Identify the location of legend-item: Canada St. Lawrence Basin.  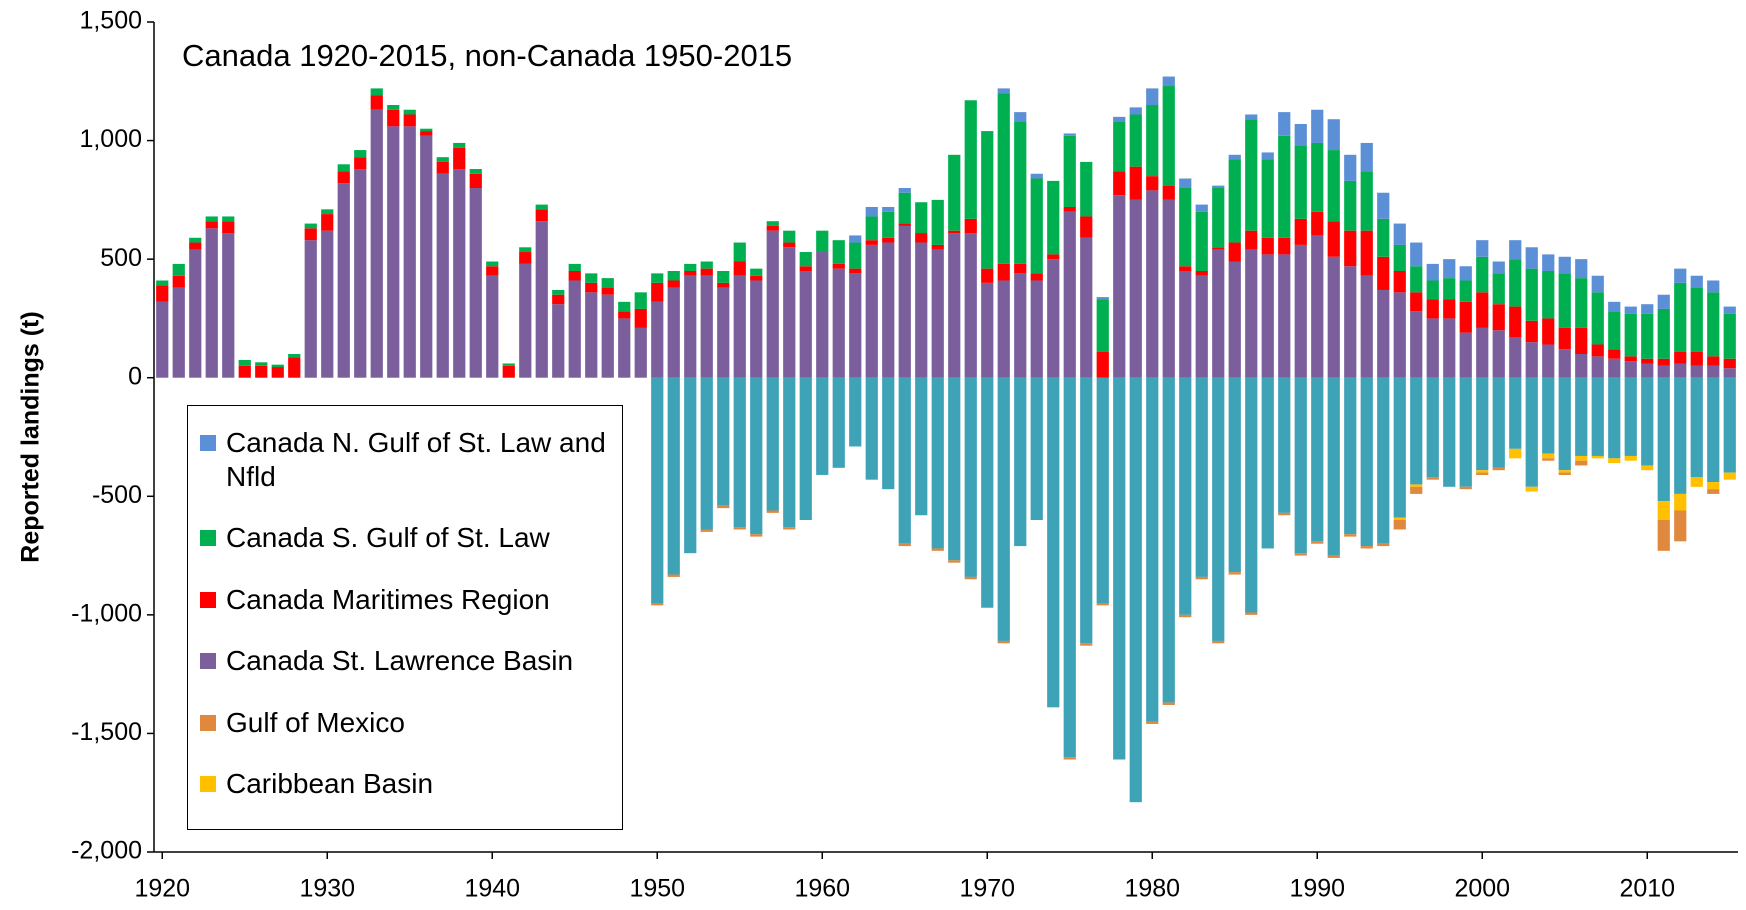
(407, 661).